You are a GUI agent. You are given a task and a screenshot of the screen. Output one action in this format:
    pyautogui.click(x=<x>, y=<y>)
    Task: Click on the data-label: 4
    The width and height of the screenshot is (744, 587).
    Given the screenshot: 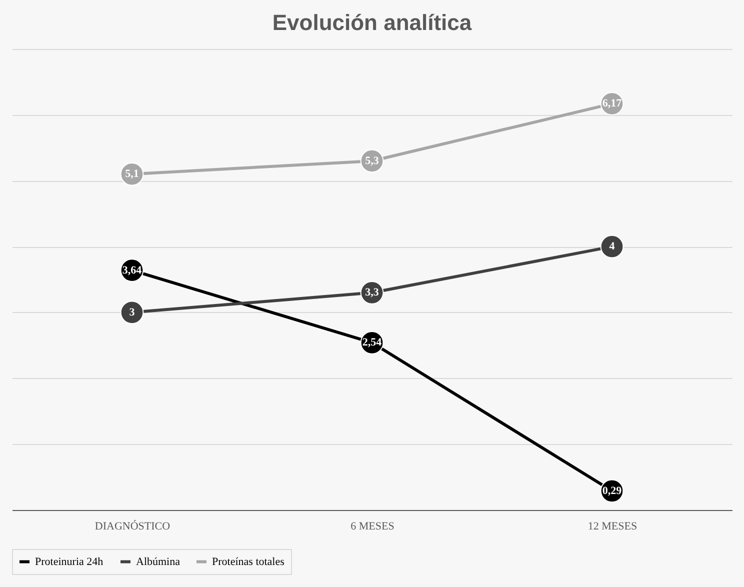 What is the action you would take?
    pyautogui.click(x=612, y=246)
    